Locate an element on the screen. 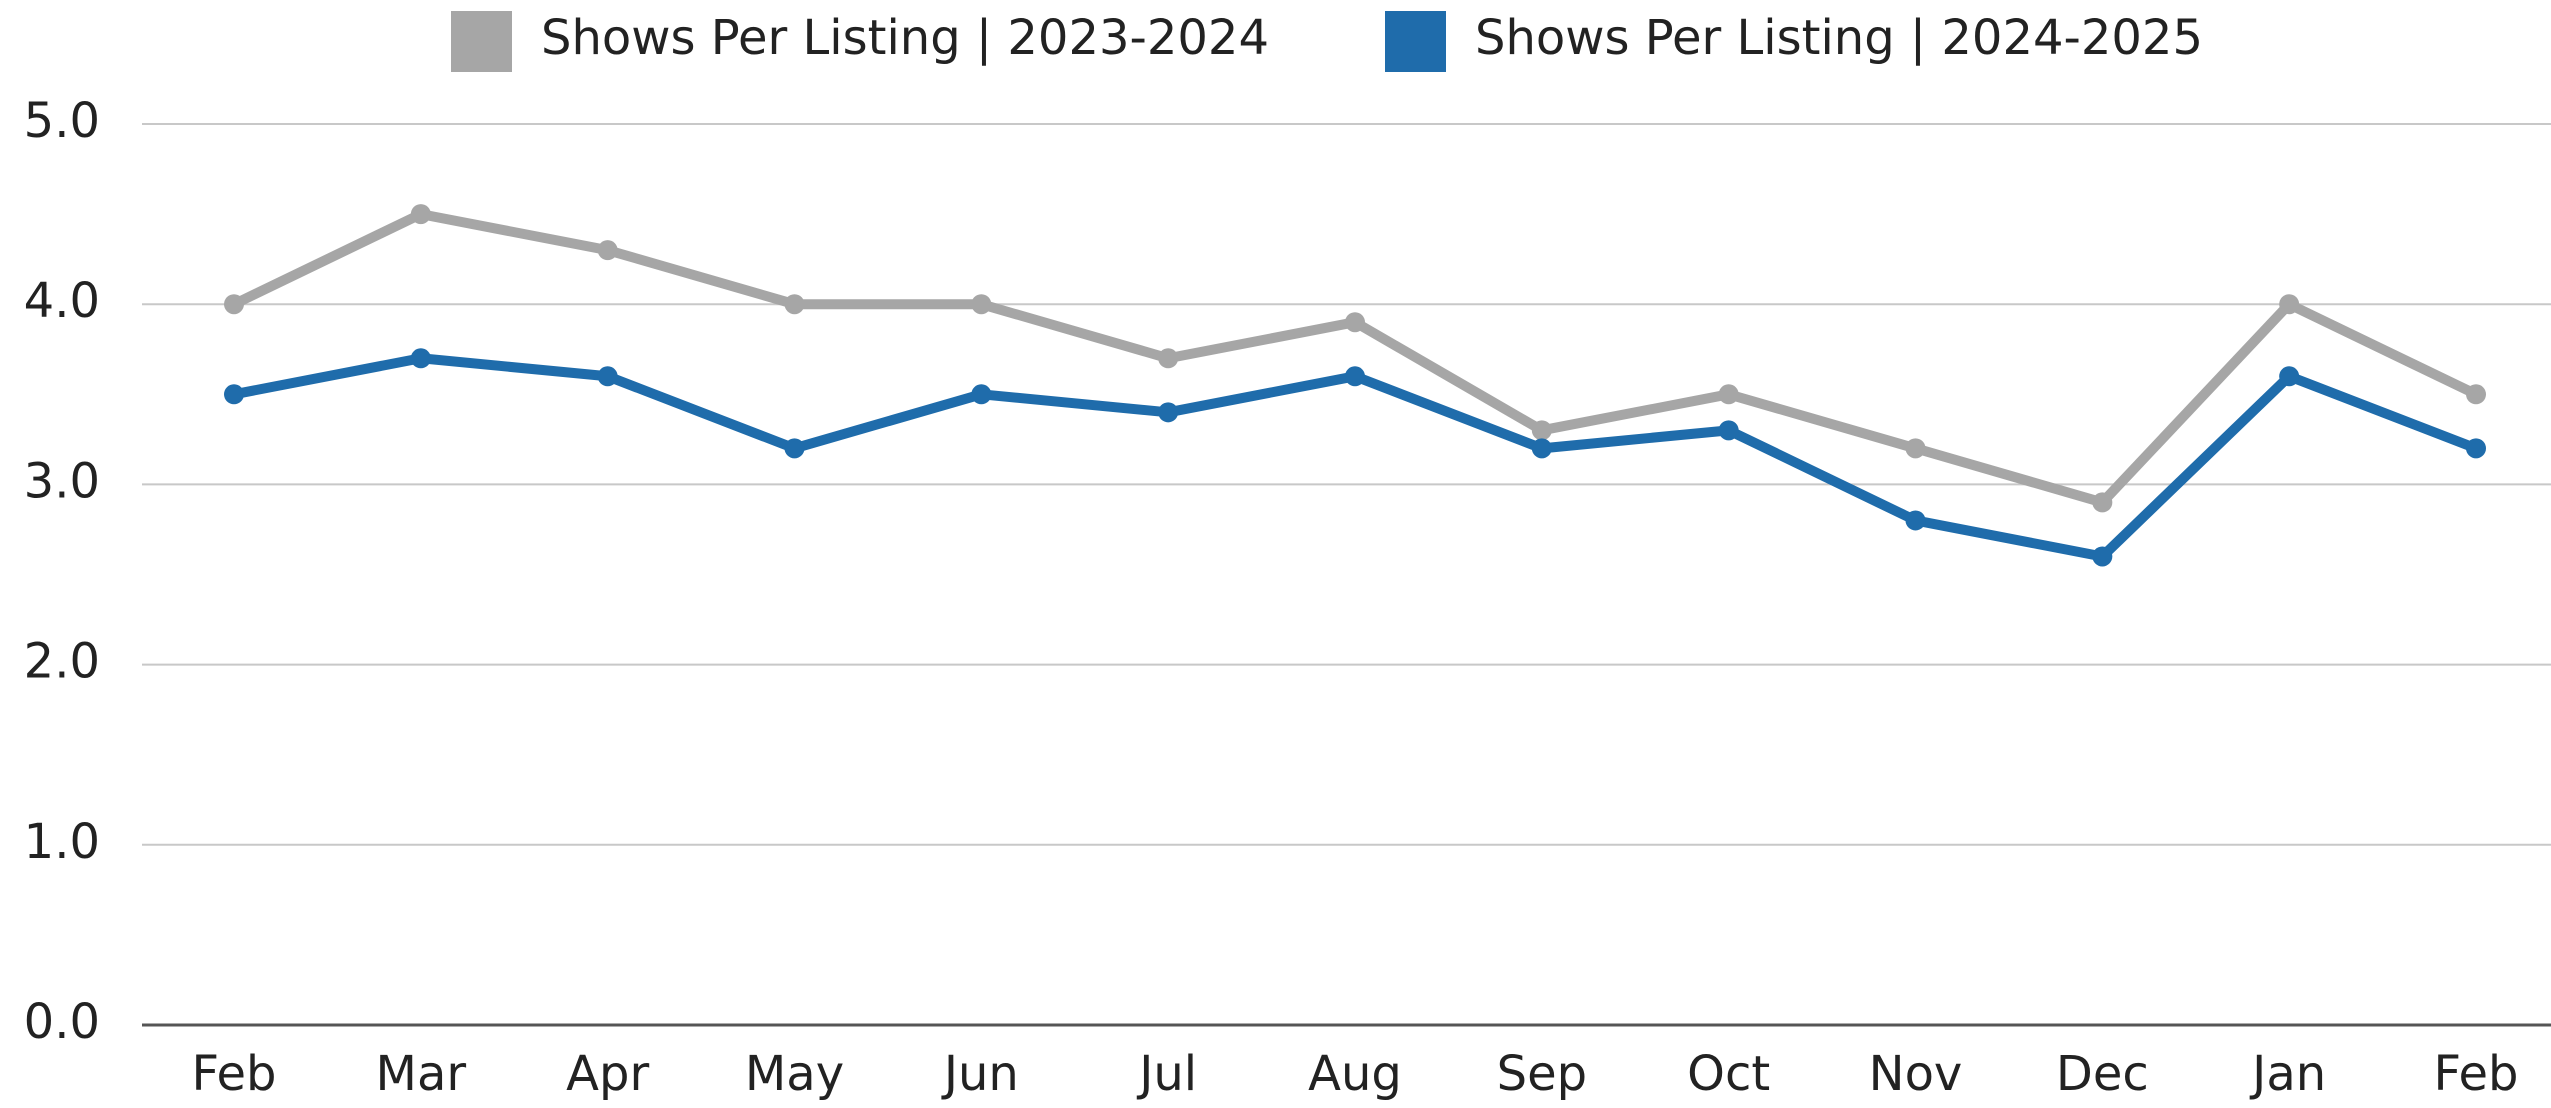 The image size is (2551, 1108). y-tick-label: 2.0 is located at coordinates (62, 662).